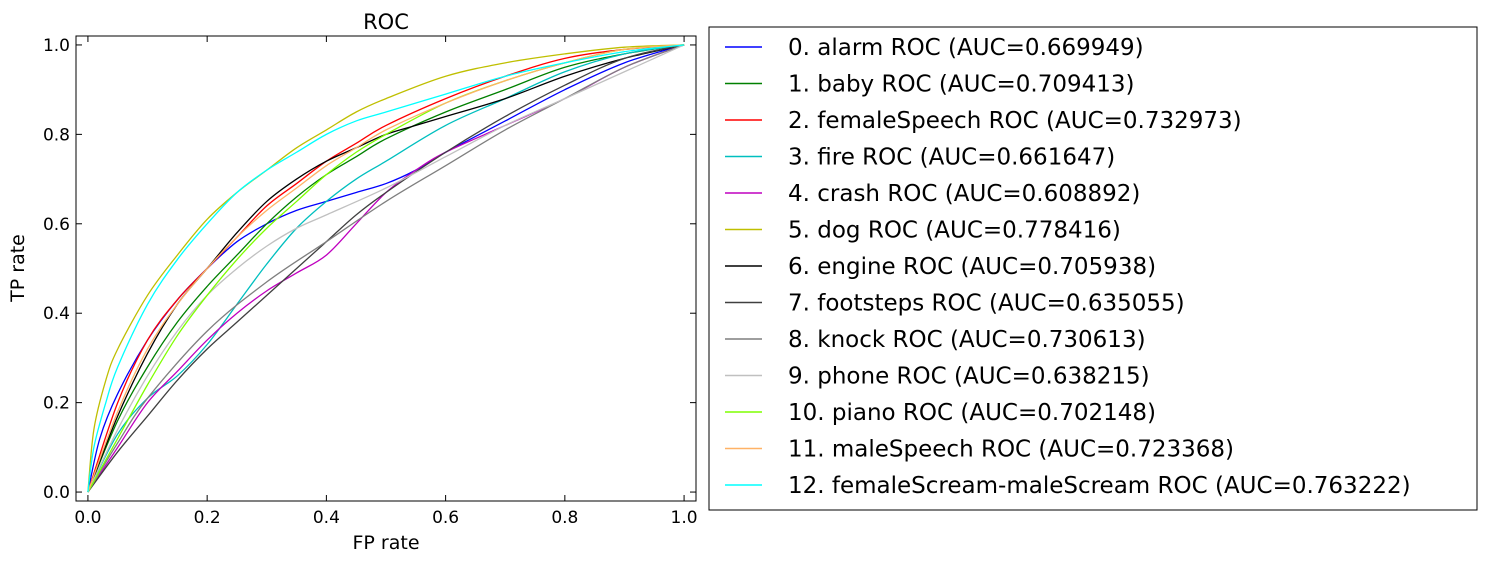  I want to click on chart-title: ROC, so click(386, 22).